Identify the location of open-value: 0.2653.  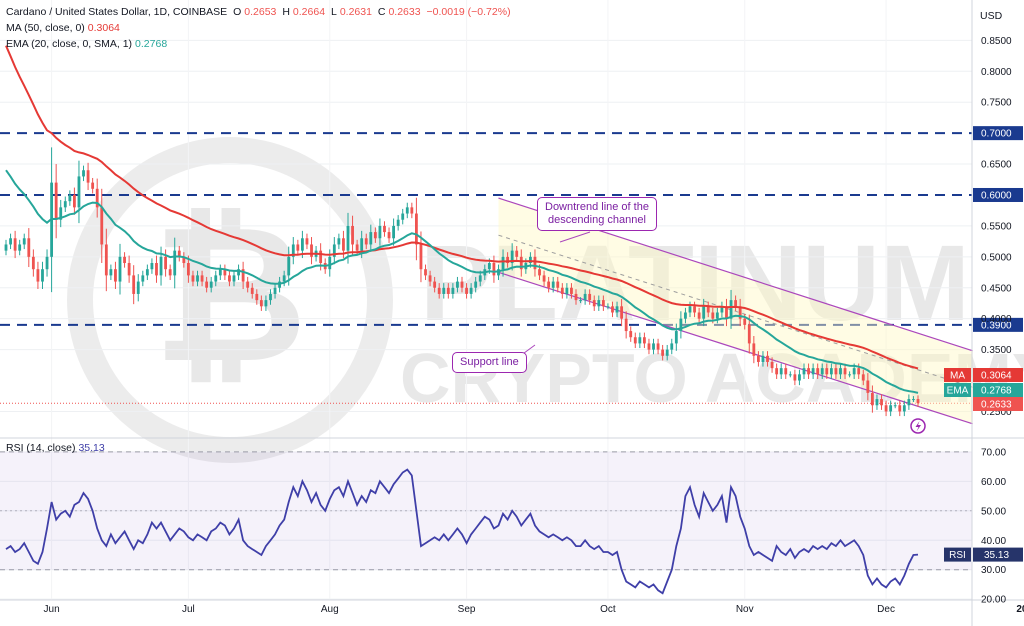
(260, 12).